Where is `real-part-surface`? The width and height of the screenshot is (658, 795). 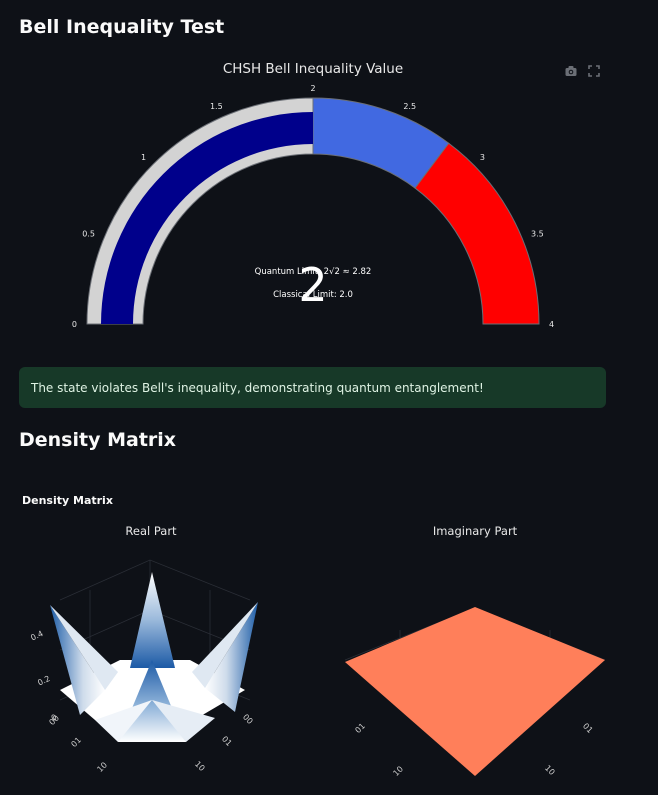 real-part-surface is located at coordinates (154, 650).